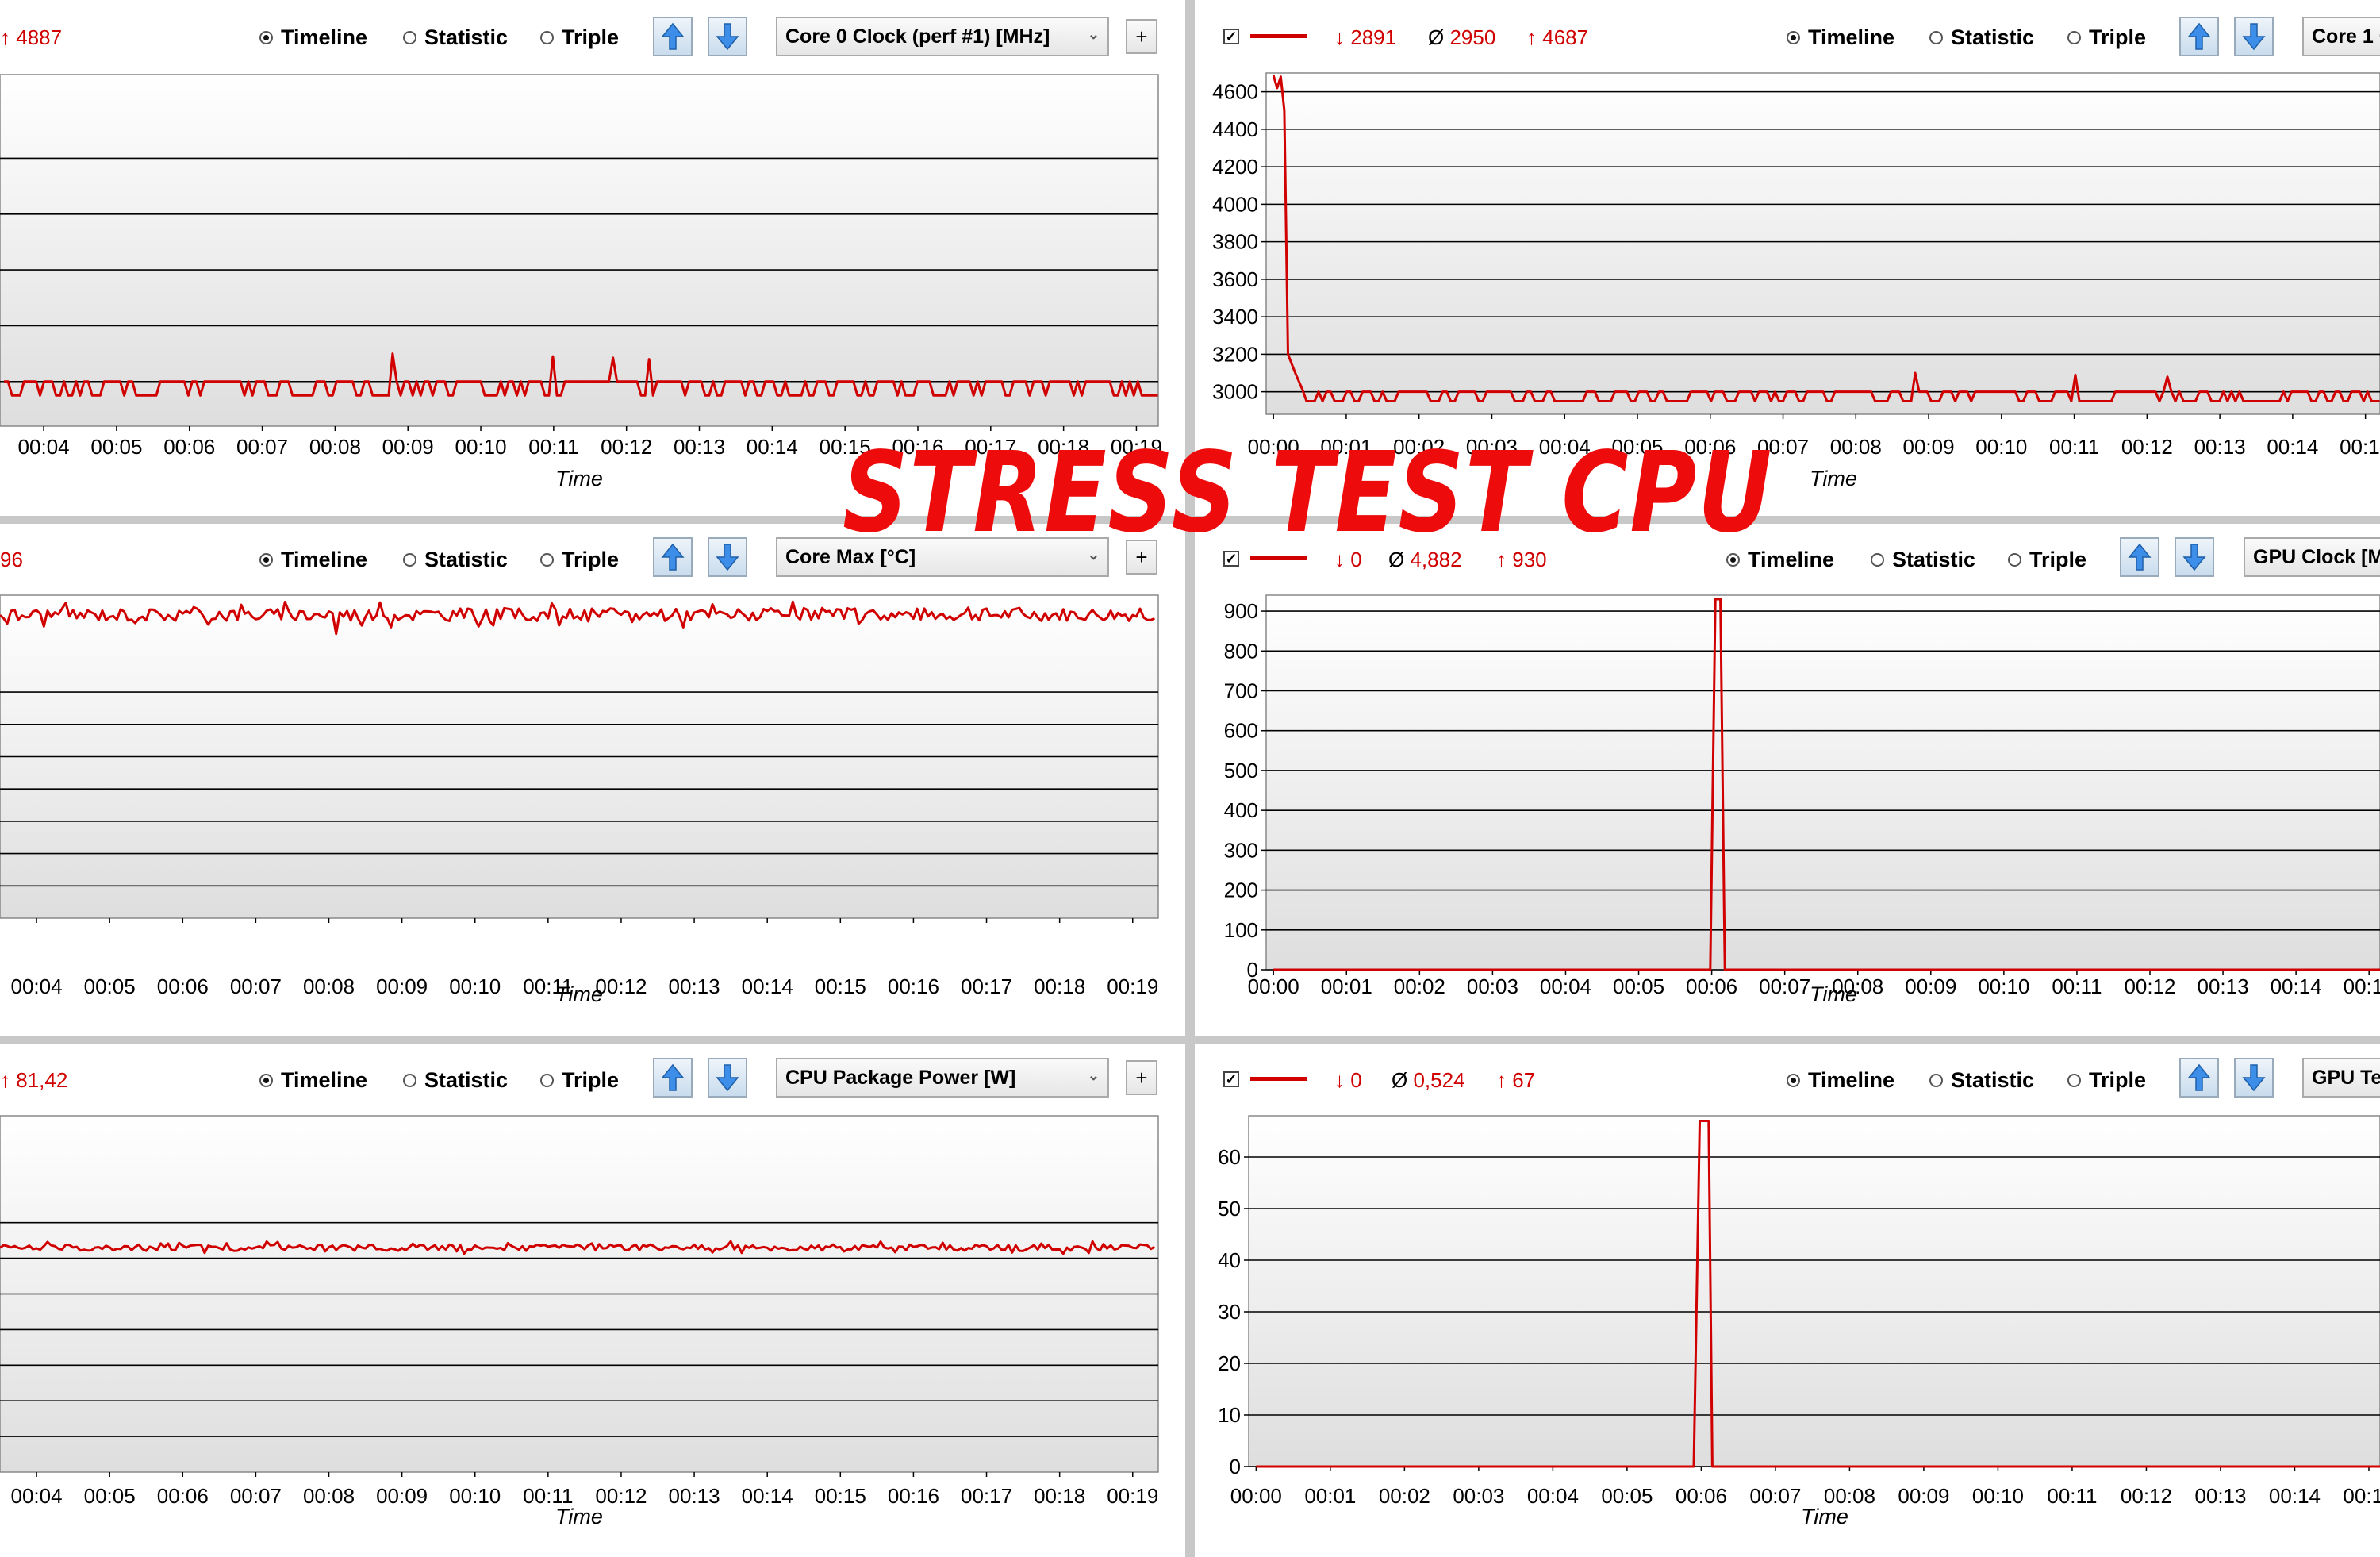 This screenshot has height=1557, width=2380. Describe the element at coordinates (1235, 92) in the screenshot. I see `y-tick-label: 4600` at that location.